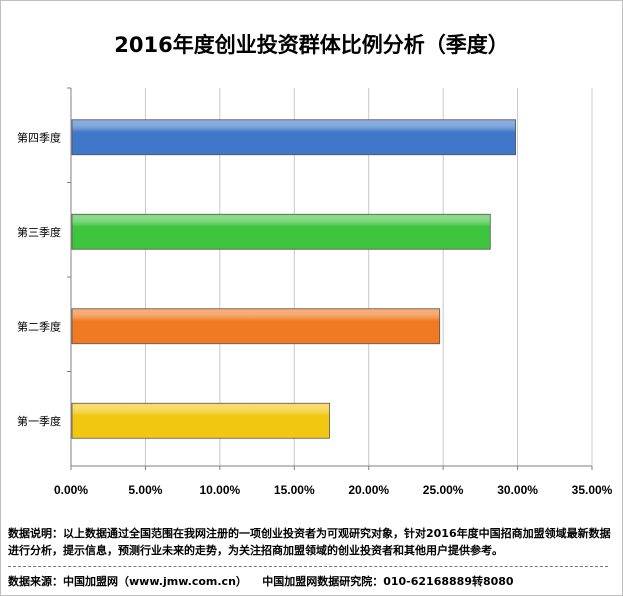  Describe the element at coordinates (39, 137) in the screenshot. I see `y-tick-label: 第四季度` at that location.